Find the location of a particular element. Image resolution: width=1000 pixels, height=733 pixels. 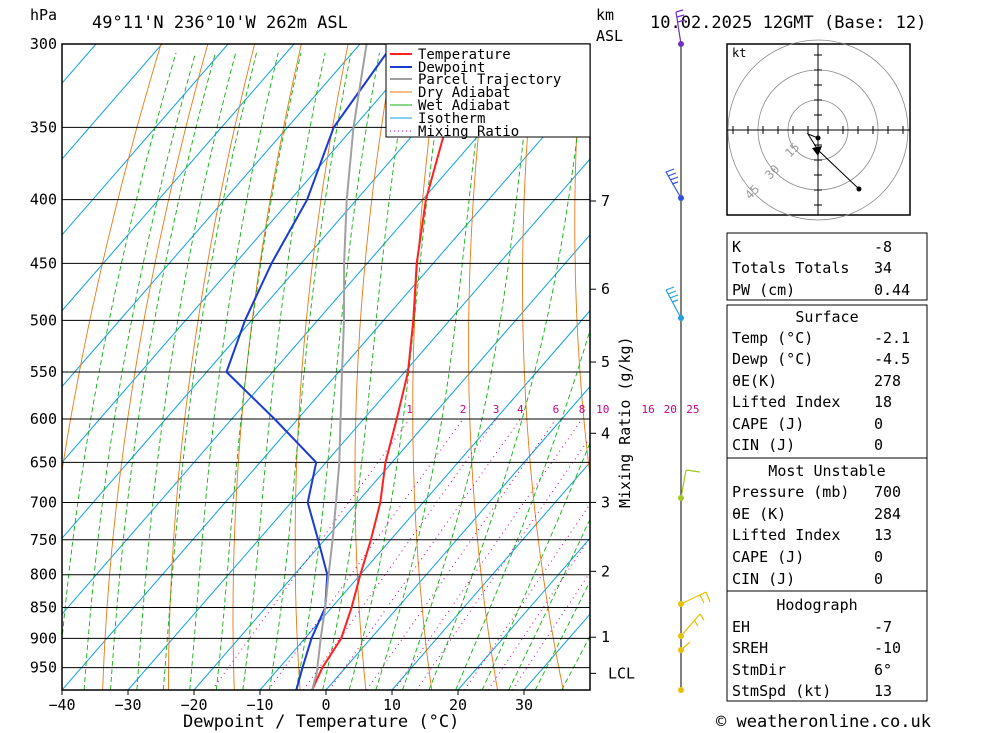

mixing-ratio-label: 10 is located at coordinates (602, 409).